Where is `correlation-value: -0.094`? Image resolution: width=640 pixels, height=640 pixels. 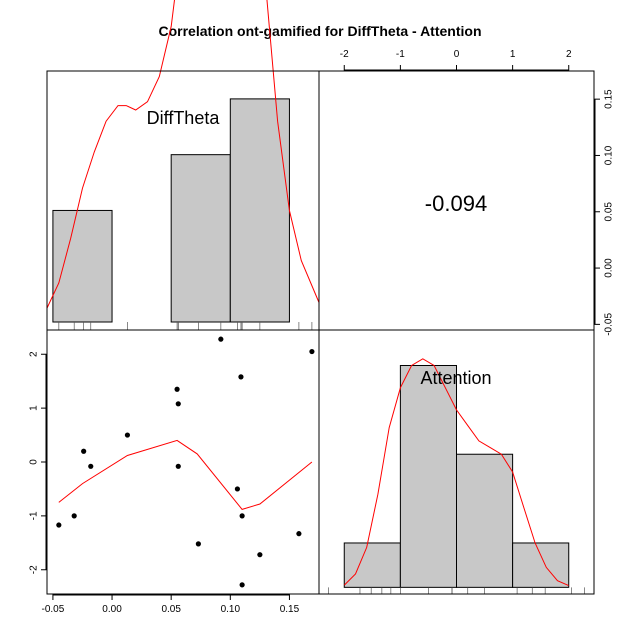
correlation-value: -0.094 is located at coordinates (456, 203).